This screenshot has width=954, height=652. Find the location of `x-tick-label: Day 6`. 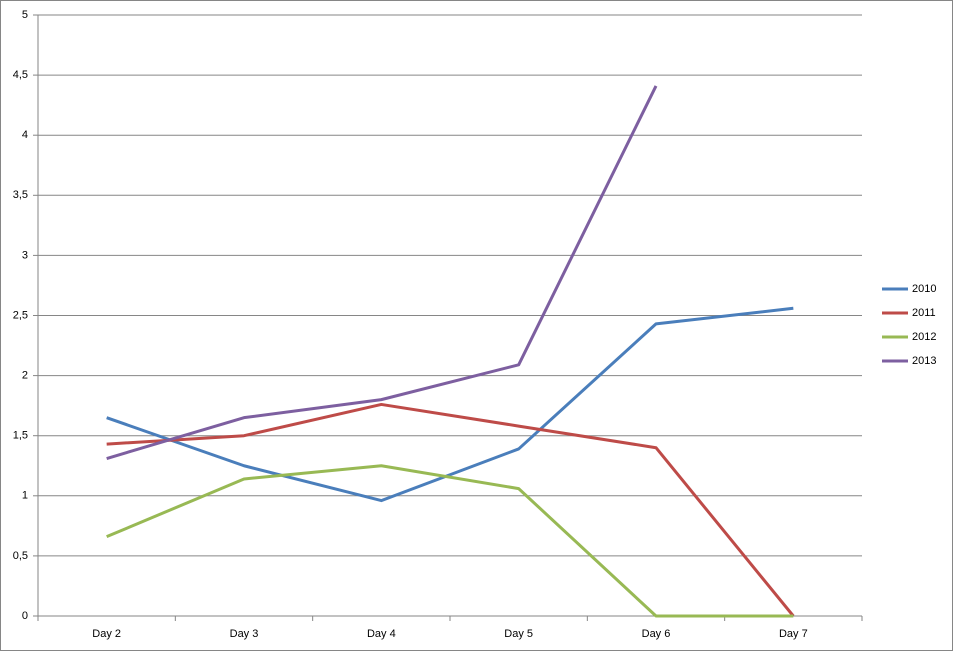

x-tick-label: Day 6 is located at coordinates (656, 634).